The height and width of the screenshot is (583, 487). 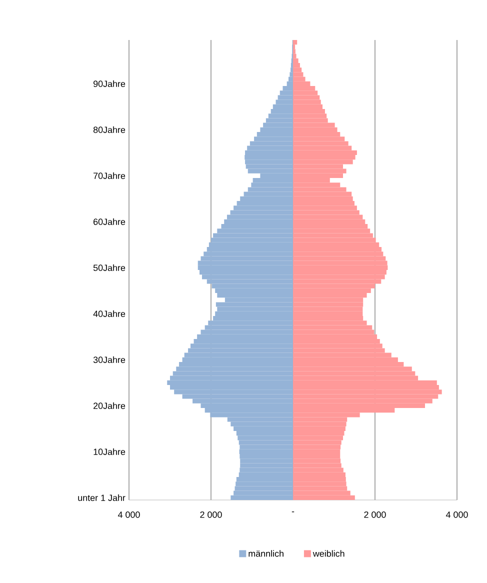 I want to click on y-tick-label: 40Jahre, so click(x=109, y=313).